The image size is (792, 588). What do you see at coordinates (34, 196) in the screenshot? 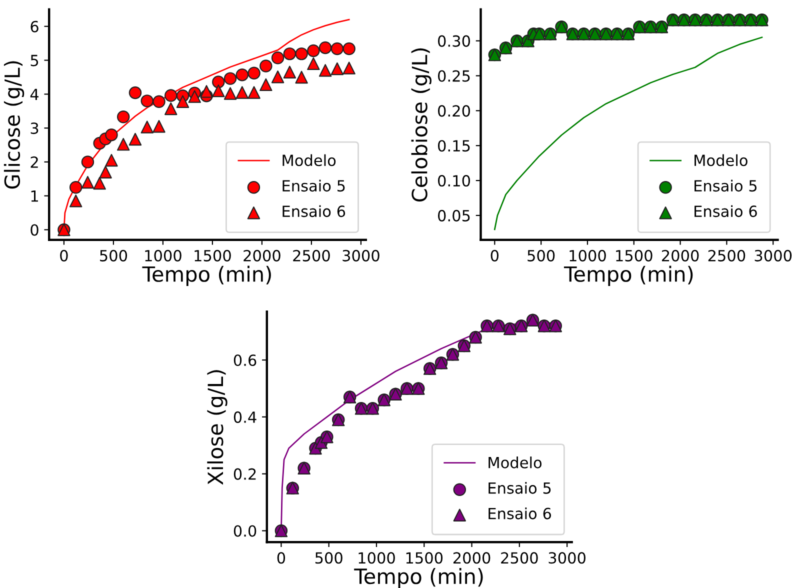
I see `y-tick-label: 1` at bounding box center [34, 196].